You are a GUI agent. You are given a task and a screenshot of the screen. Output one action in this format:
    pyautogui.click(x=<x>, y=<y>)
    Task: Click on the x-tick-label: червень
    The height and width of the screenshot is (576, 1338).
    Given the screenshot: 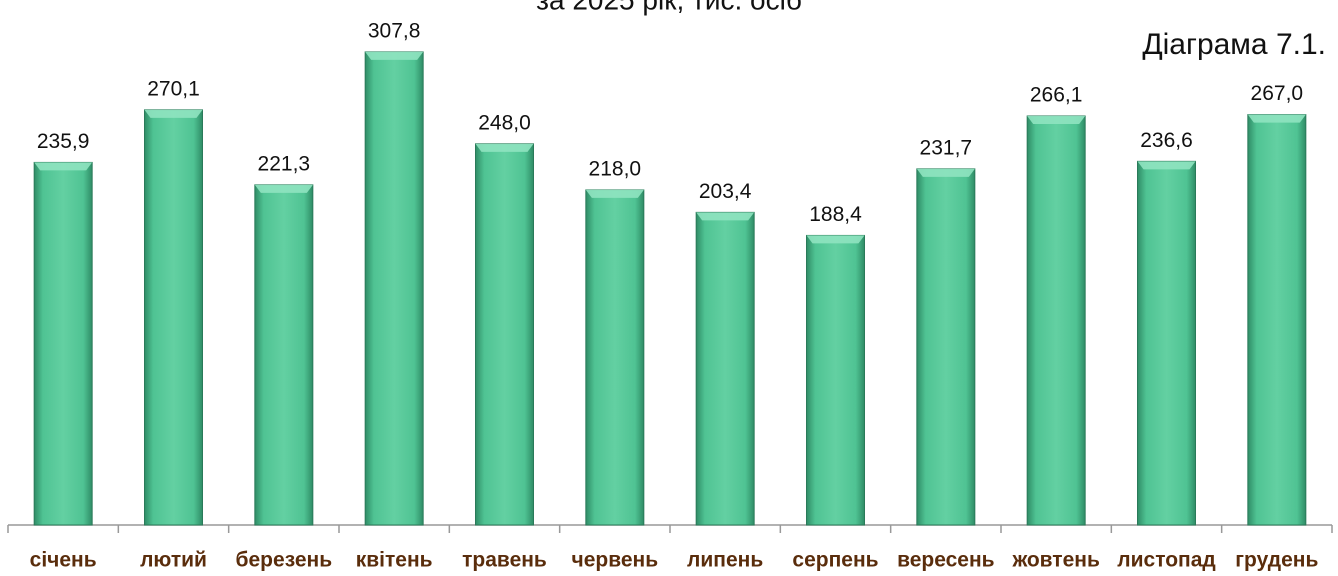 What is the action you would take?
    pyautogui.click(x=615, y=560)
    